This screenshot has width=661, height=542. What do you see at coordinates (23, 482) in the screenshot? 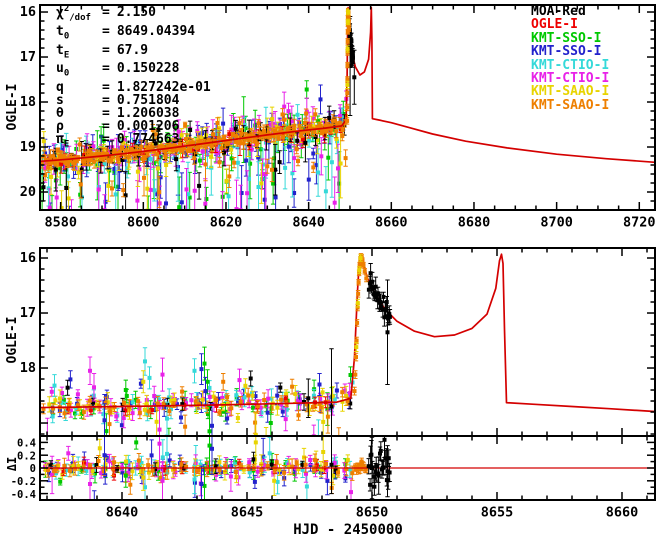
I see `y-tick-label: -0.2` at bounding box center [23, 482].